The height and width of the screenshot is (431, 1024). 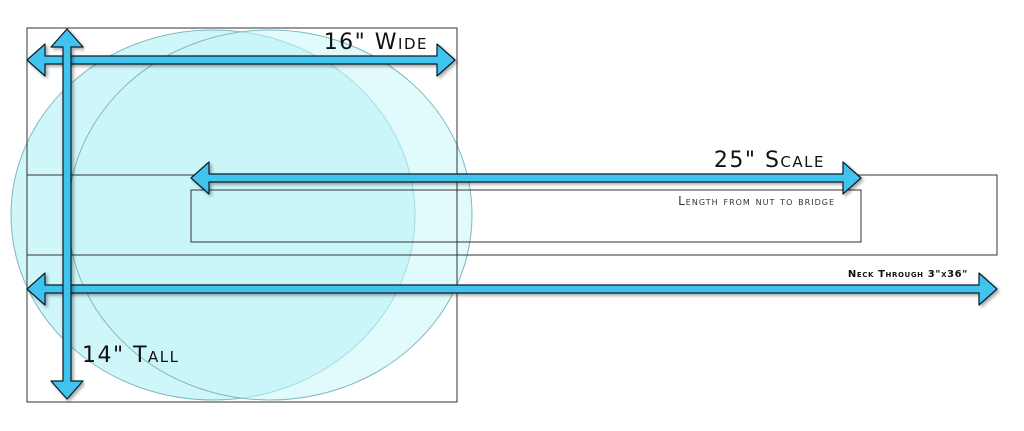 What do you see at coordinates (908, 274) in the screenshot?
I see `neck-through-label: Neck Through 3"x36"` at bounding box center [908, 274].